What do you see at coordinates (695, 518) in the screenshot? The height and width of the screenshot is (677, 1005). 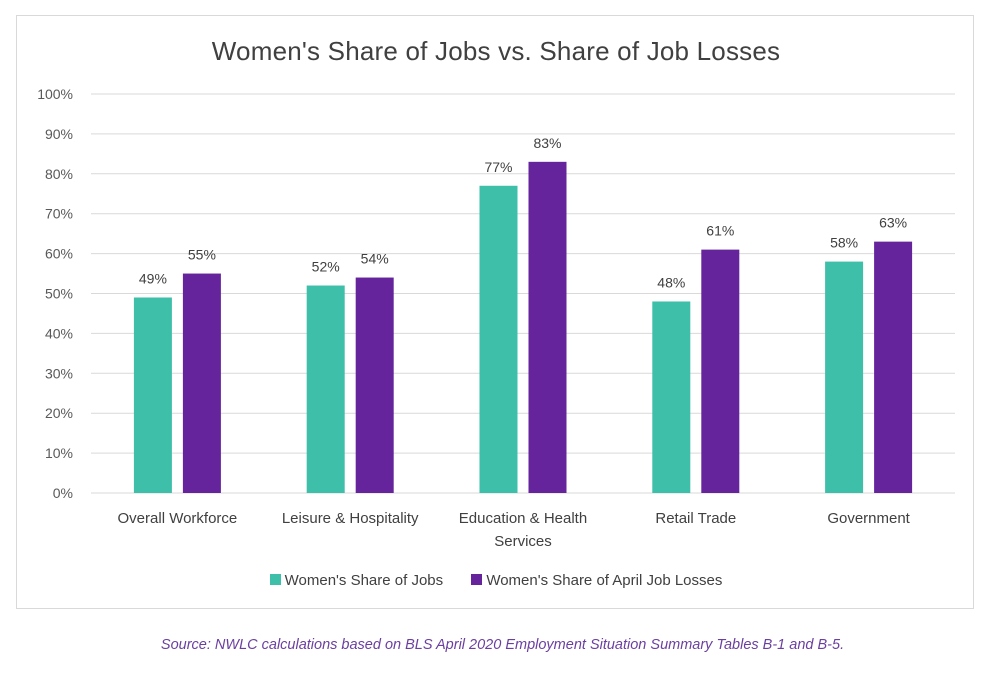 I see `x-tick-label: Retail Trade` at bounding box center [695, 518].